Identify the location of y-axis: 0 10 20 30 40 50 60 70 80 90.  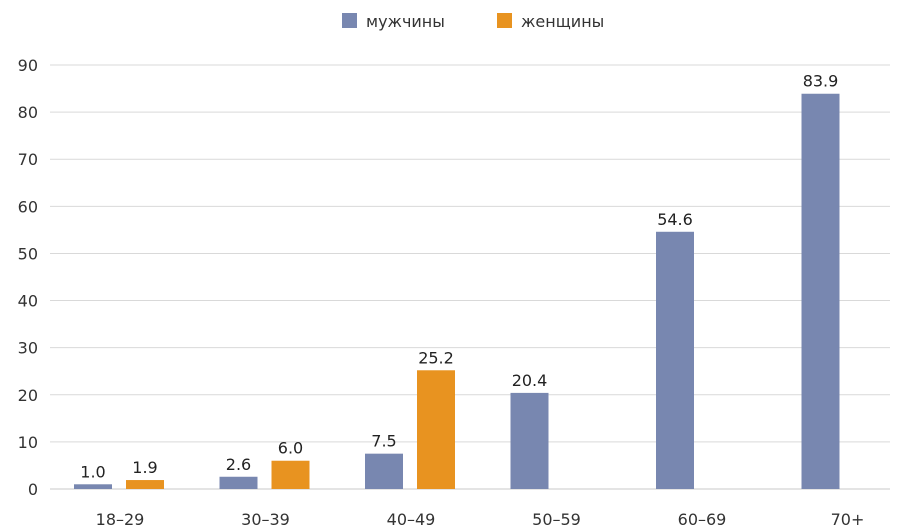
(28, 277).